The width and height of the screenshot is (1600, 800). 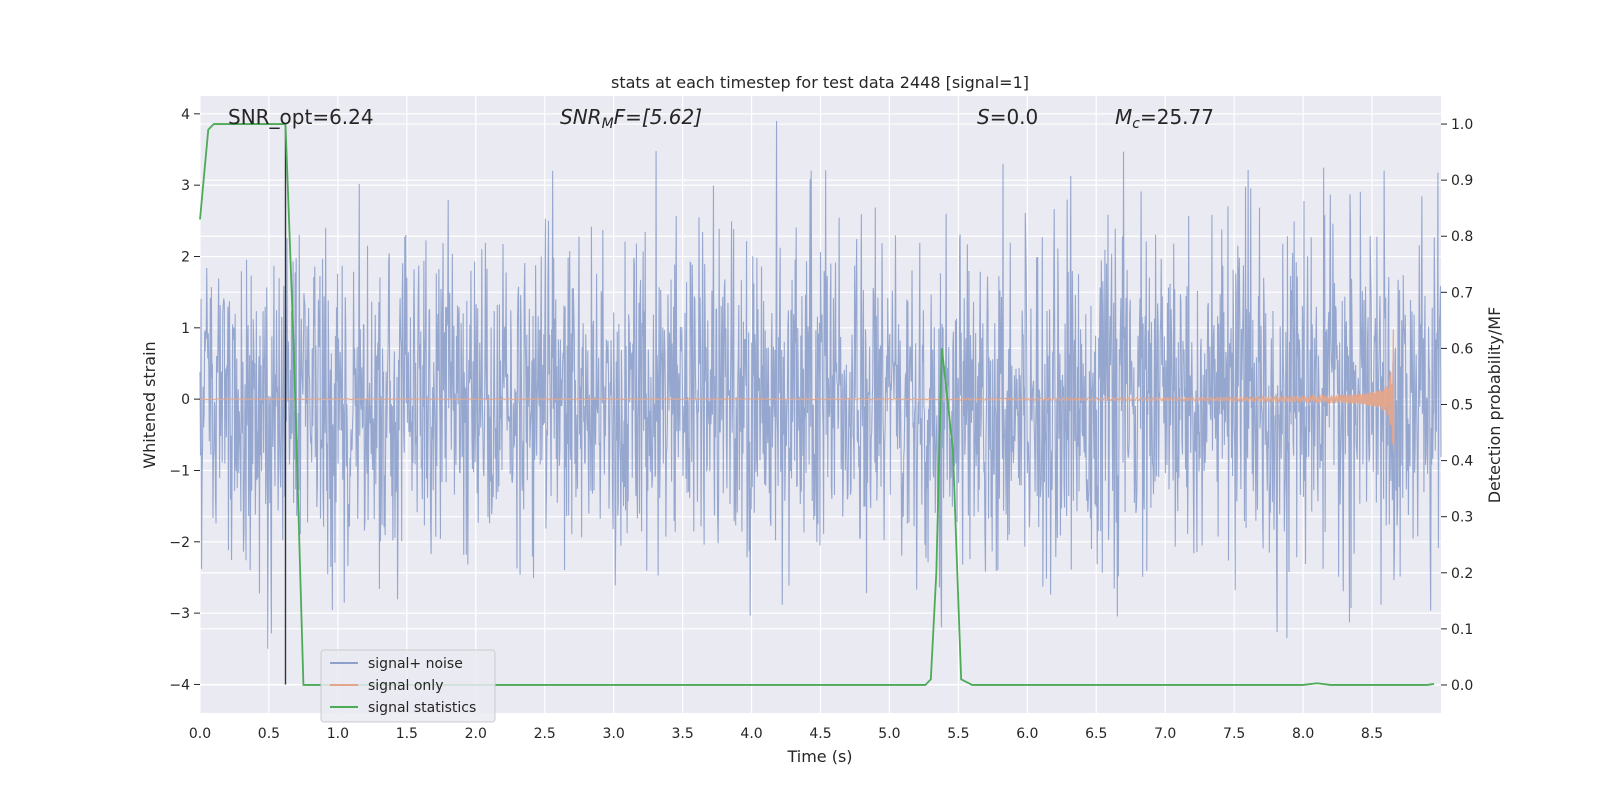 What do you see at coordinates (1462, 686) in the screenshot?
I see `right-y-tick-label: 0.0` at bounding box center [1462, 686].